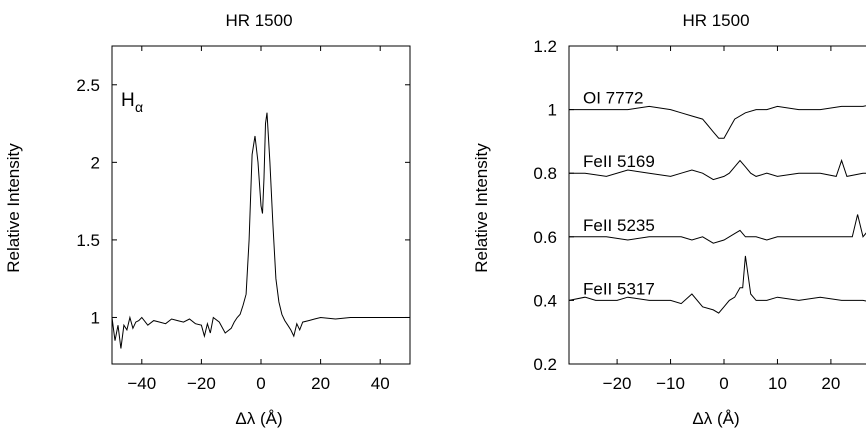 The height and width of the screenshot is (435, 866). What do you see at coordinates (619, 225) in the screenshot?
I see `series-label-2: FeII 5235` at bounding box center [619, 225].